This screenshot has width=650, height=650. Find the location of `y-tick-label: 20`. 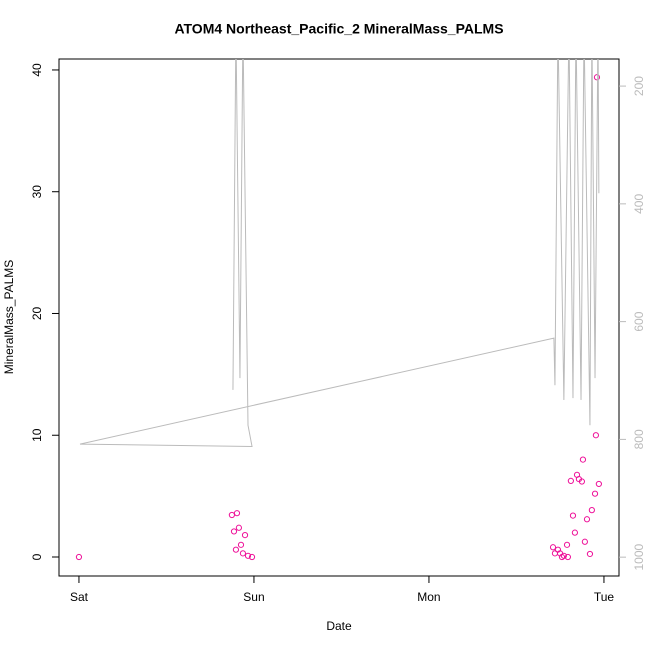

y-tick-label: 20 is located at coordinates (37, 313).